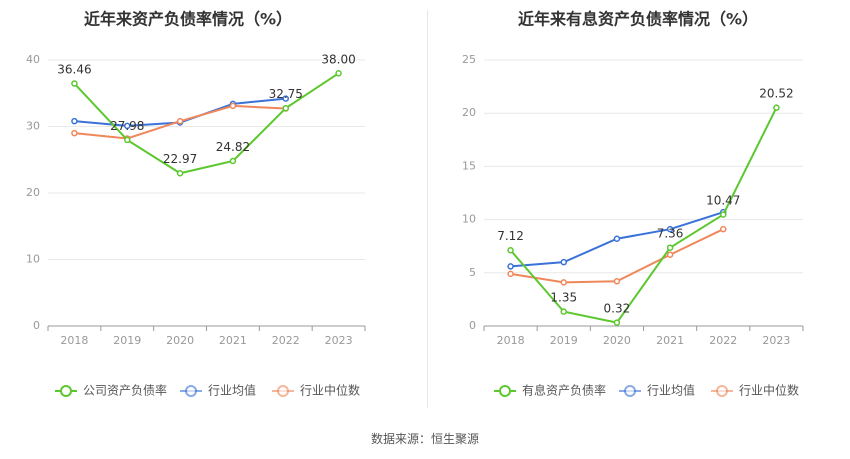  Describe the element at coordinates (563, 298) in the screenshot. I see `data-label: 1.35` at that location.